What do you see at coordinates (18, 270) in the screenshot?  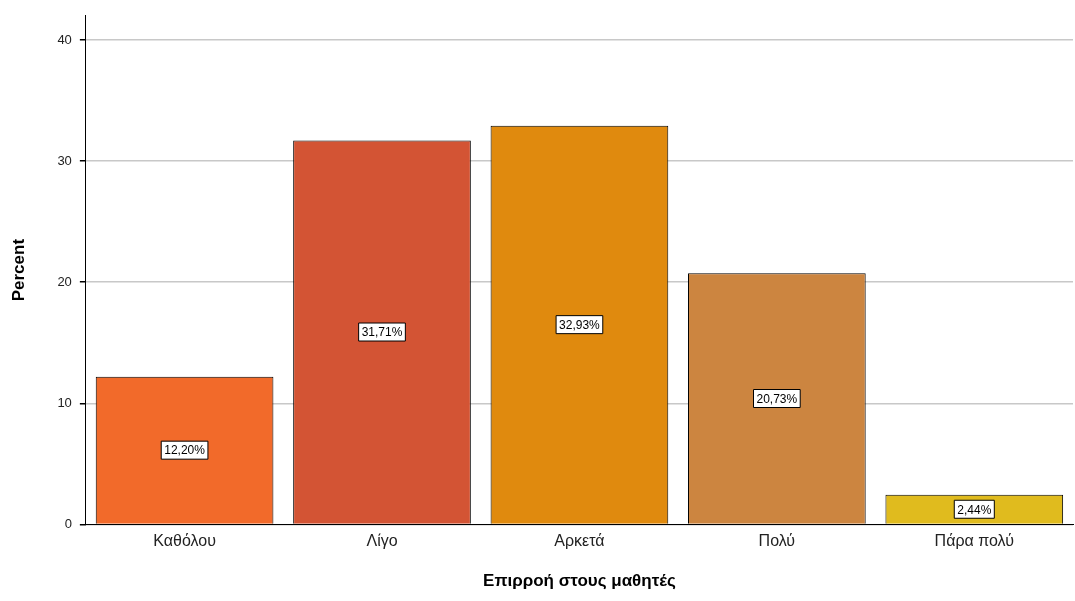 I see `y-axis-title: Percent` at bounding box center [18, 270].